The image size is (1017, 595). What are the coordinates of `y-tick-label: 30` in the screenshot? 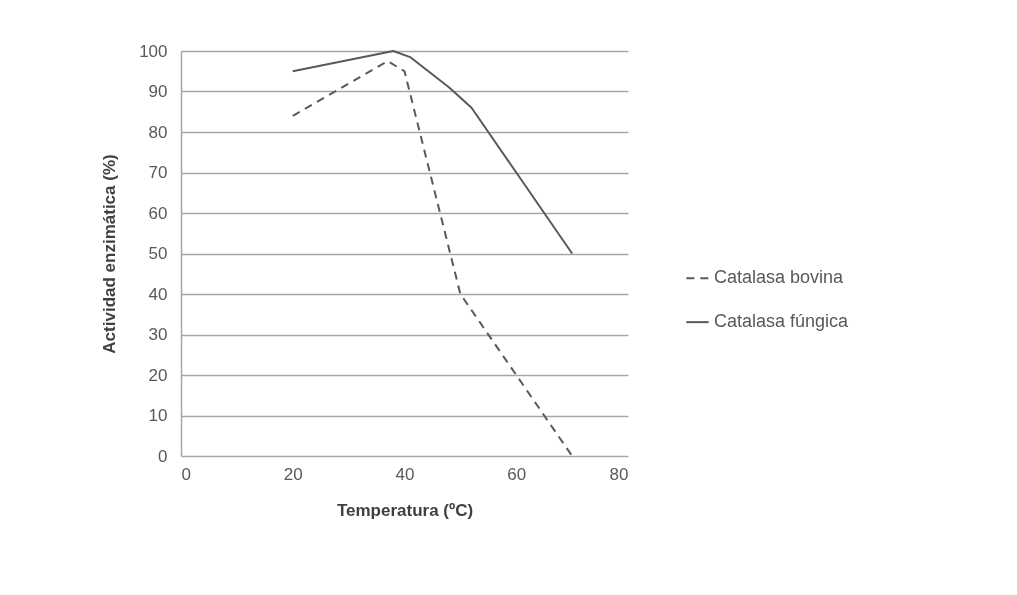 It's located at (158, 334).